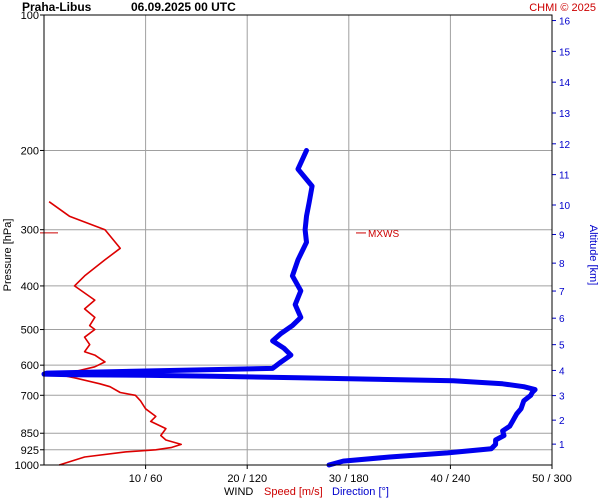 The image size is (600, 500). Describe the element at coordinates (565, 206) in the screenshot. I see `altitude-tick-label: 10` at that location.